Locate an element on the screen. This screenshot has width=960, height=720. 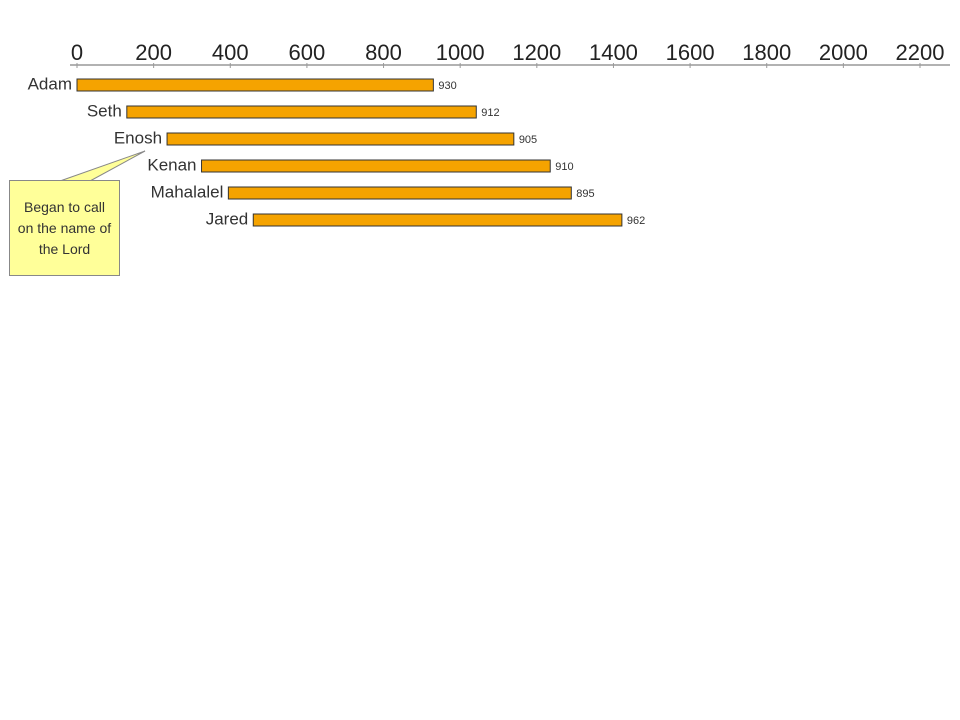
x-tick-label: 1600 is located at coordinates (690, 52).